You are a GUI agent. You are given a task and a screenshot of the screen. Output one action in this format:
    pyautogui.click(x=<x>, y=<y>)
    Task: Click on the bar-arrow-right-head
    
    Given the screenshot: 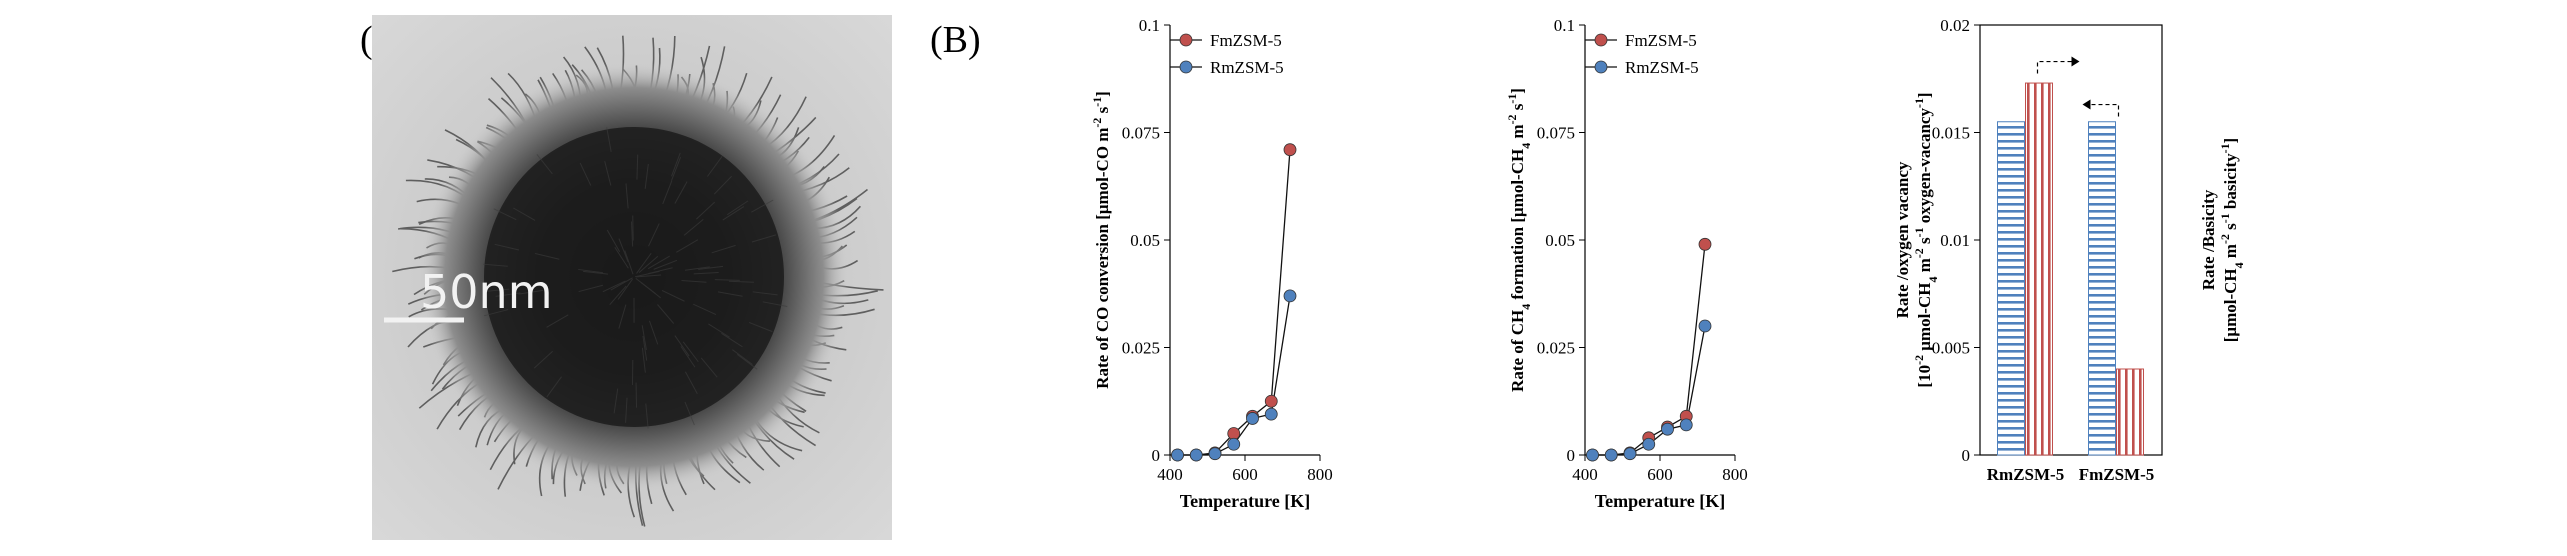 What is the action you would take?
    pyautogui.click(x=2076, y=62)
    